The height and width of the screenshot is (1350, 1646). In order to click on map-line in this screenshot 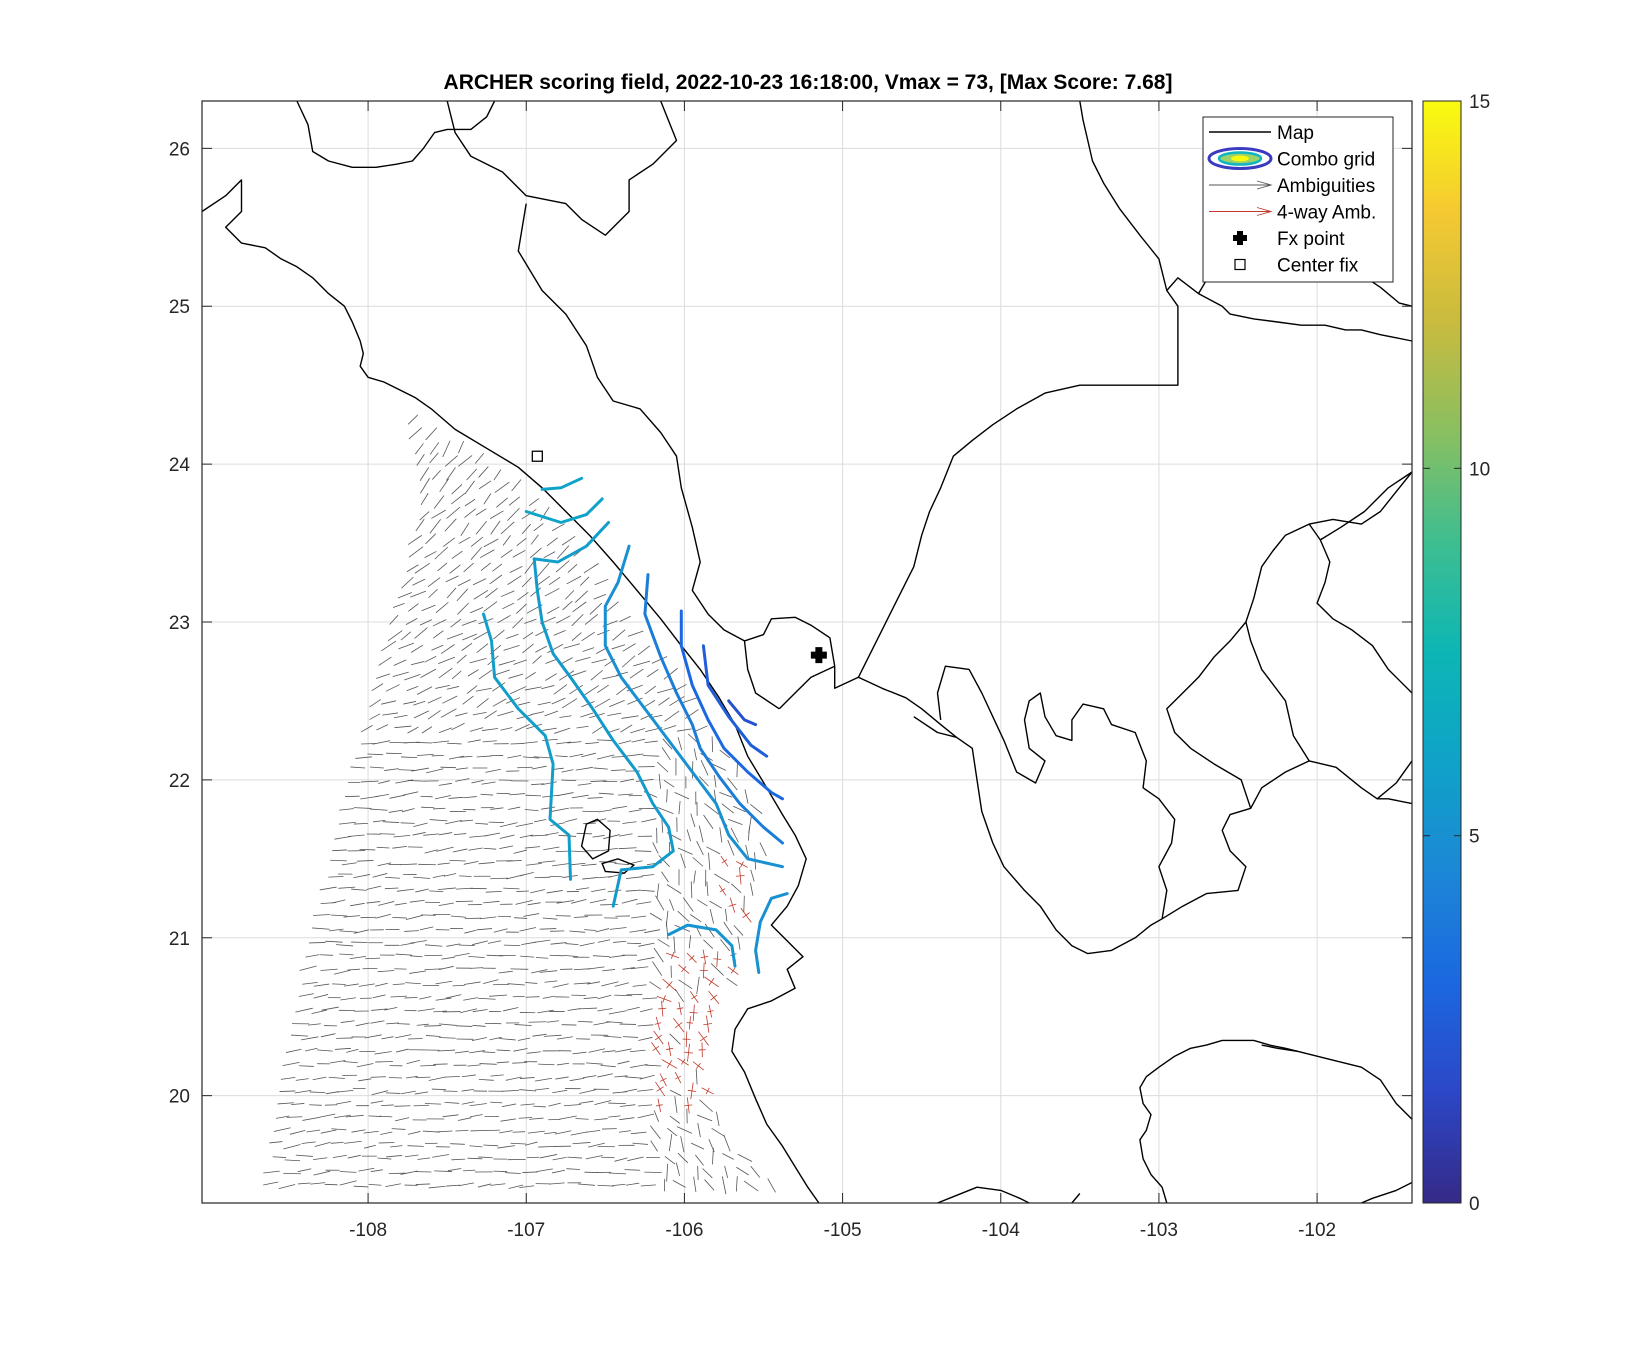, I will do `click(1135, 477)`.